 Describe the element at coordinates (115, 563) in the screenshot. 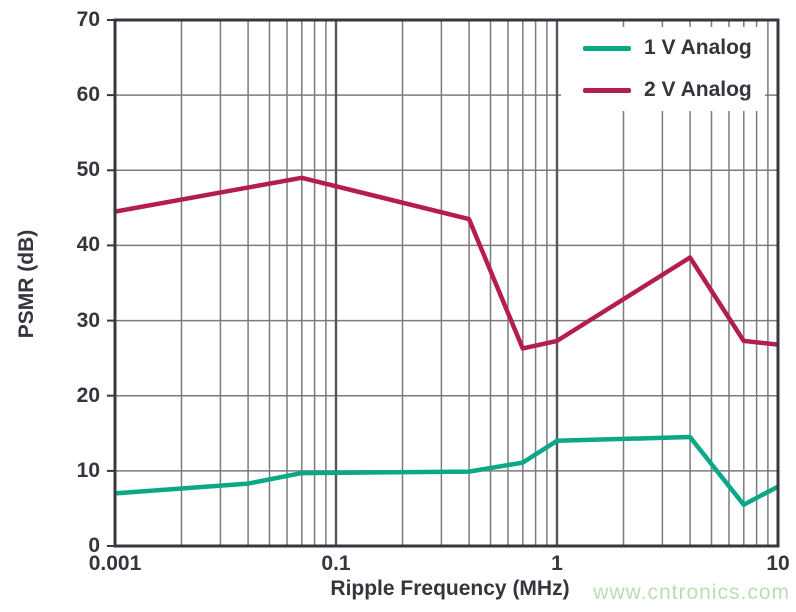

I see `x-tick-label: 0.001` at that location.